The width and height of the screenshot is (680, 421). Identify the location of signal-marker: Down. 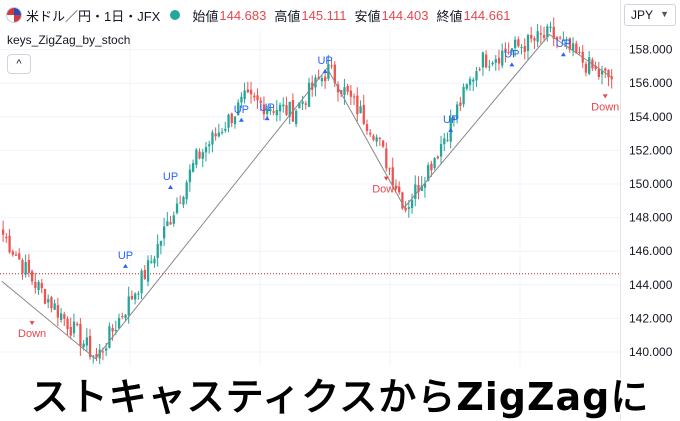
(605, 103).